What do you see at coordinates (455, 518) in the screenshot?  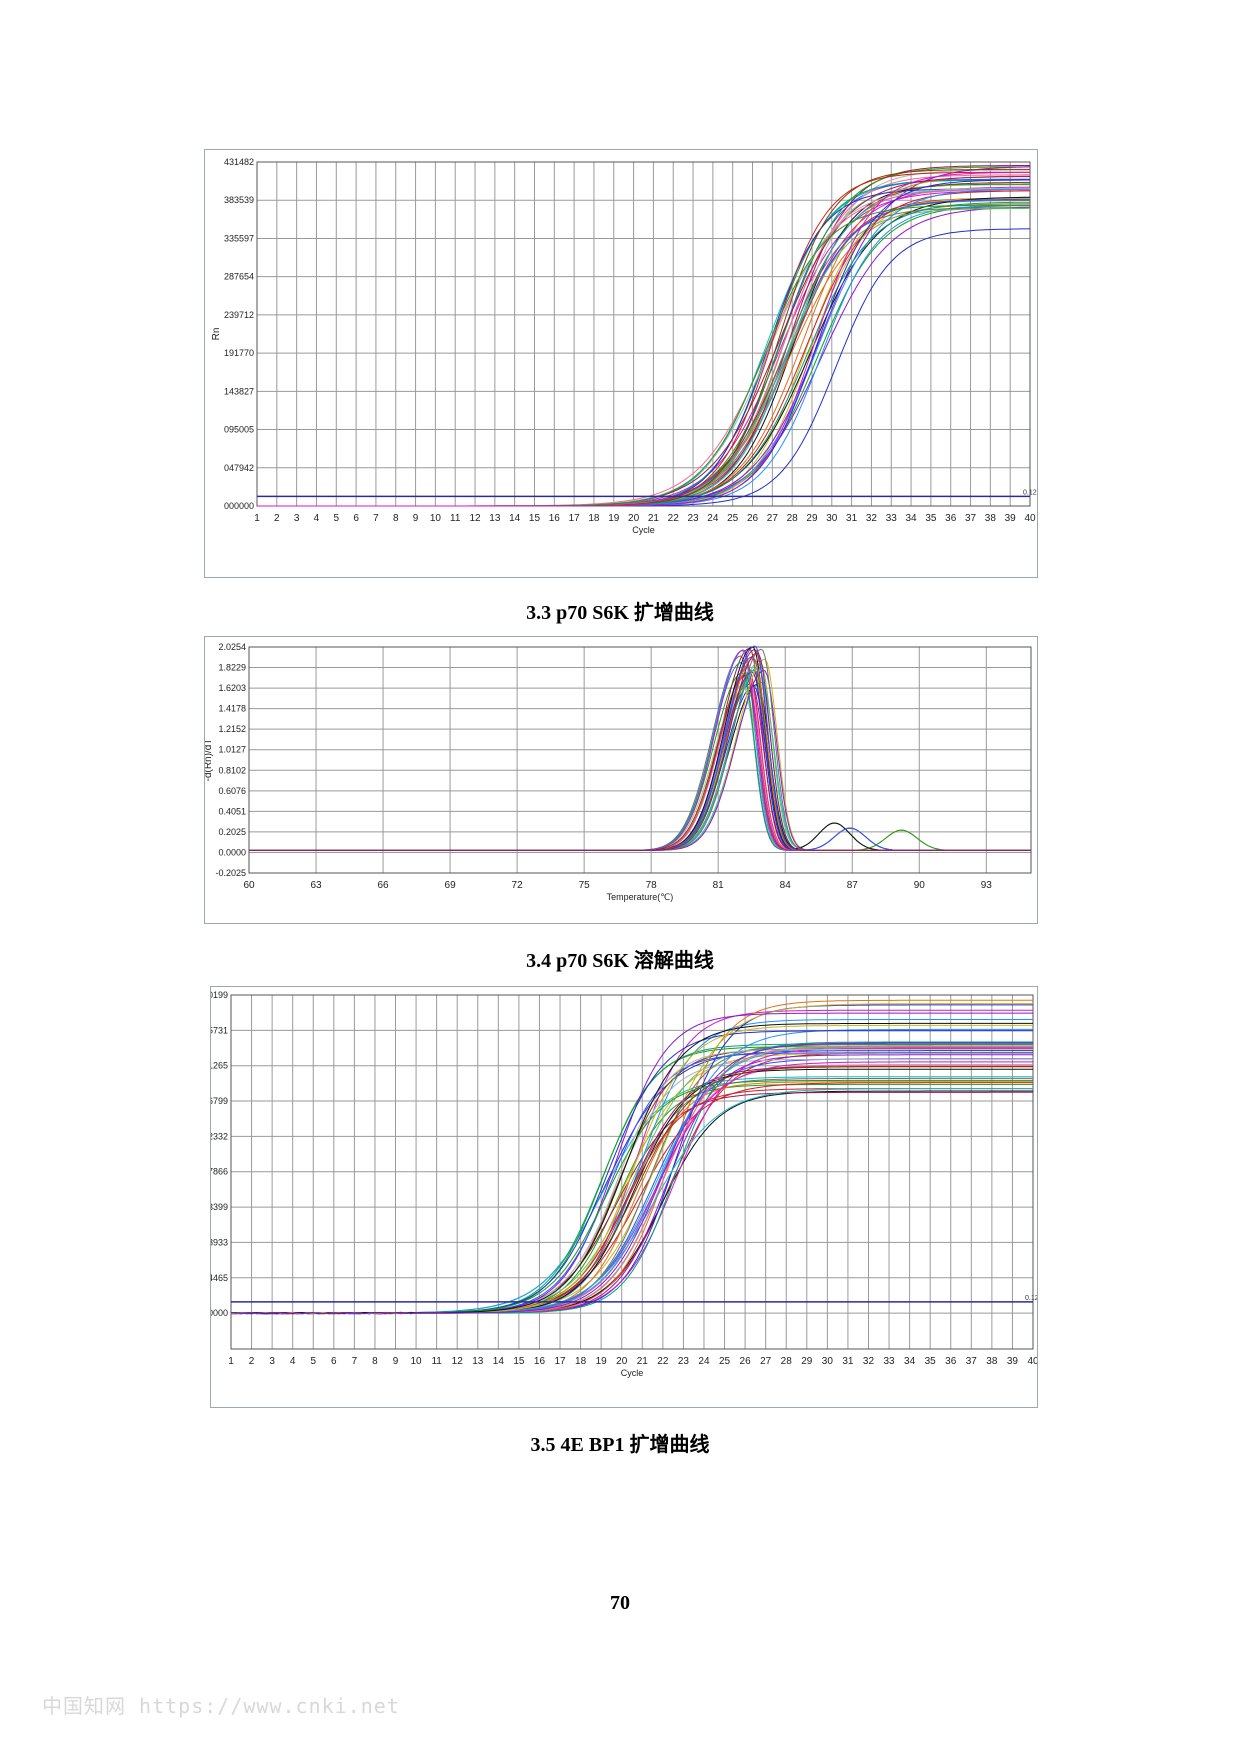 I see `x-tick-label: 11` at bounding box center [455, 518].